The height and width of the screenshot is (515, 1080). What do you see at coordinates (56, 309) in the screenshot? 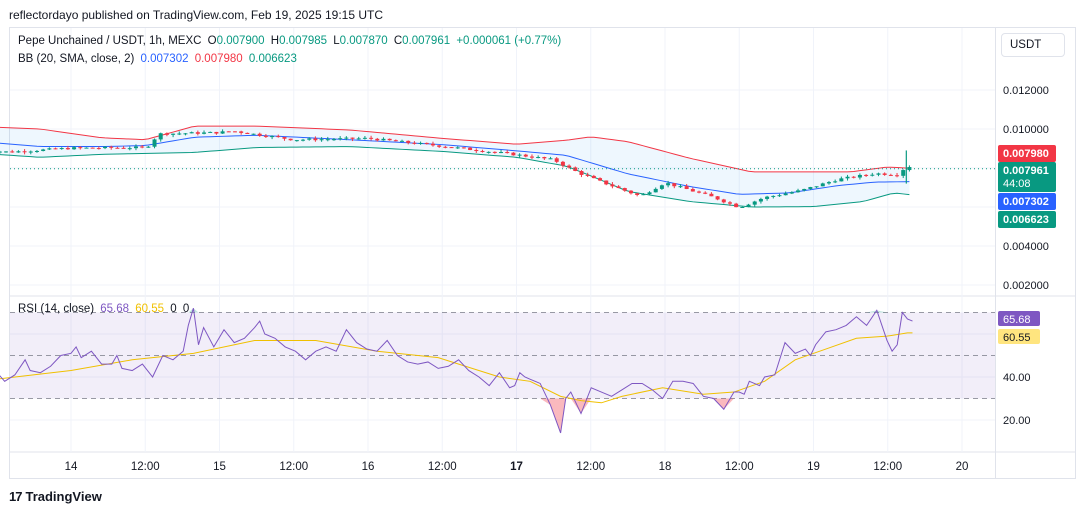
I see `rsi-label: RSI (14, close)` at bounding box center [56, 309].